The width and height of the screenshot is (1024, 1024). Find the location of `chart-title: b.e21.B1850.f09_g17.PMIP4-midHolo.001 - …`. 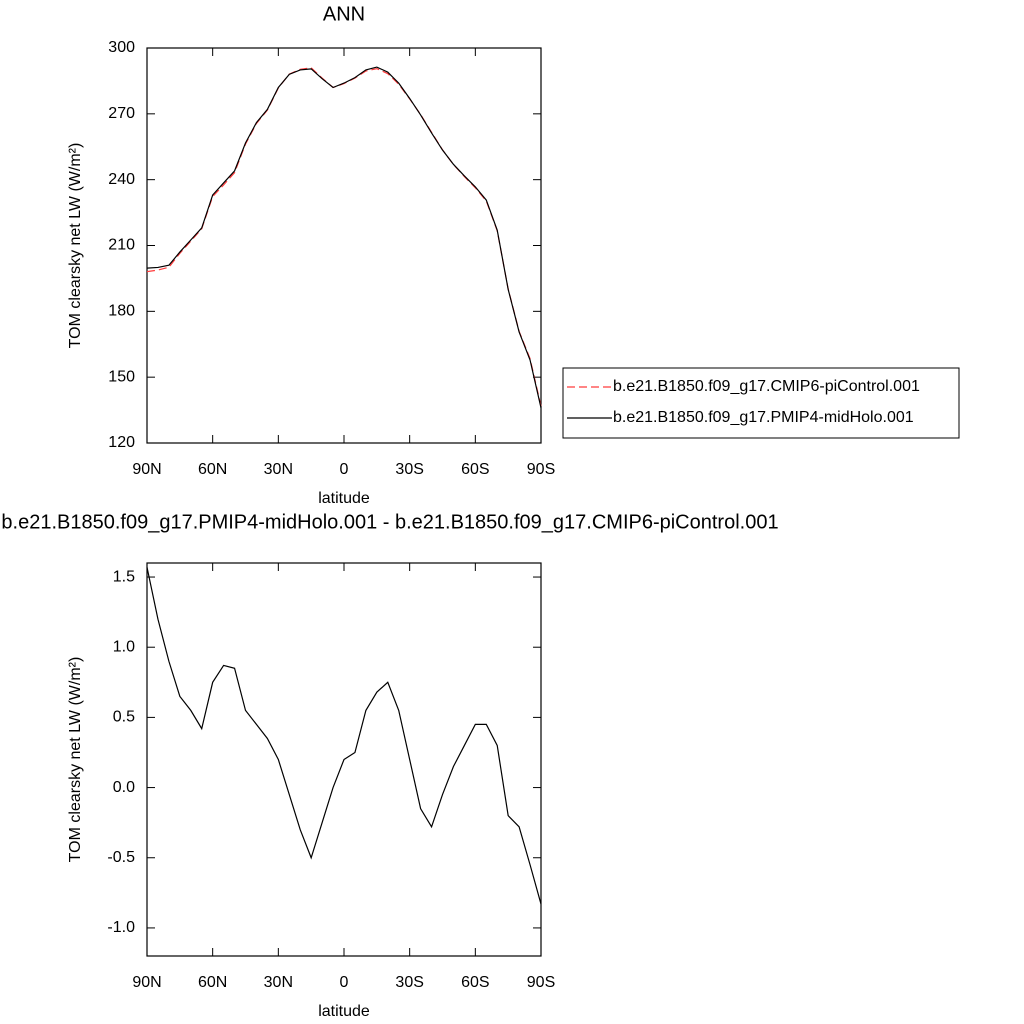

chart-title: b.e21.B1850.f09_g17.PMIP4-midHolo.001 - … is located at coordinates (389, 522).